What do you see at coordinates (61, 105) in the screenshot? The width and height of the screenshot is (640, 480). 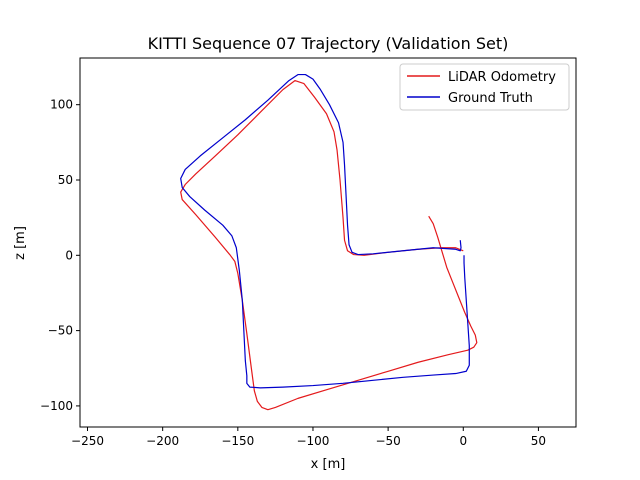 I see `y-tick-label: 100` at bounding box center [61, 105].